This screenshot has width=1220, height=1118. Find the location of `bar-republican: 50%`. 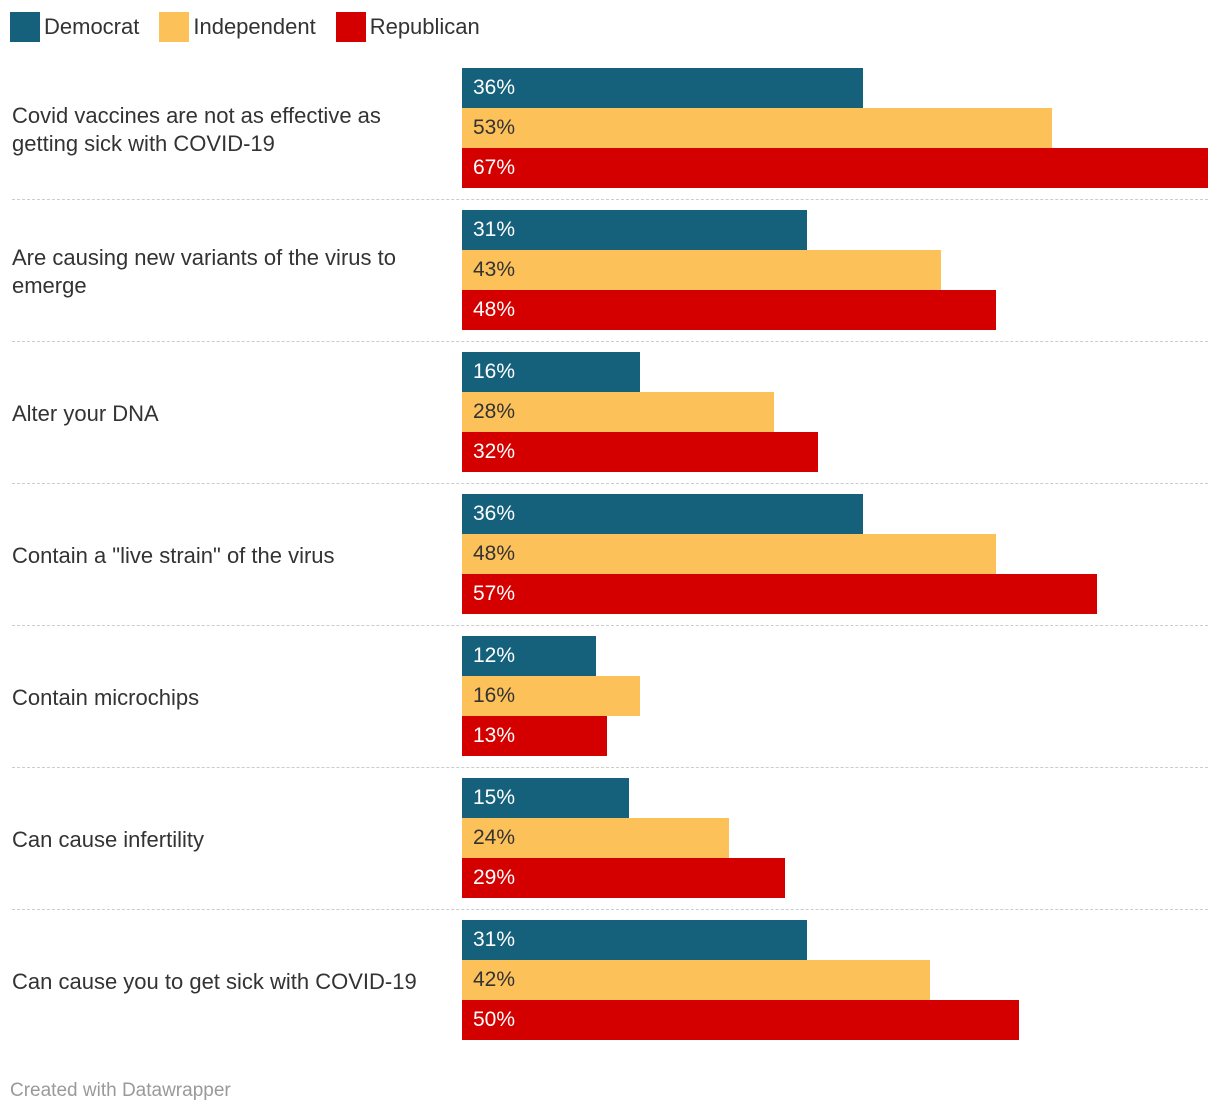

bar-republican: 50% is located at coordinates (740, 1020).